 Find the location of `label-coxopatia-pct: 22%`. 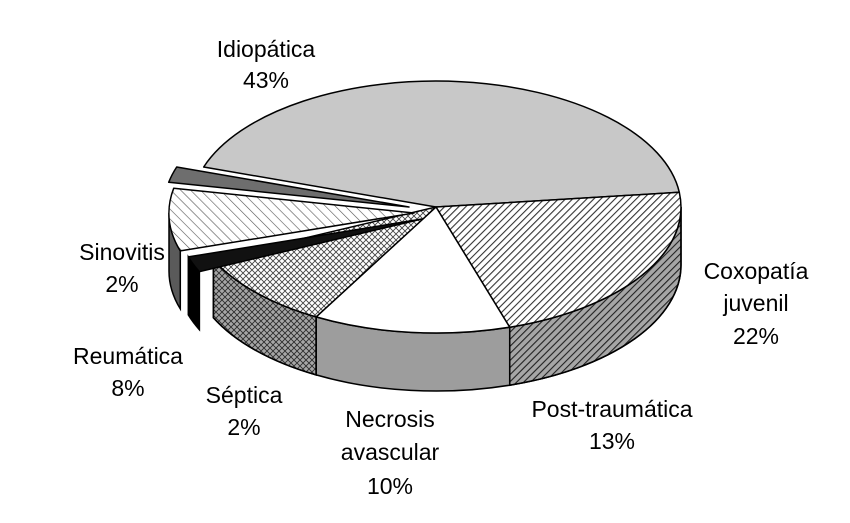

label-coxopatia-pct: 22% is located at coordinates (756, 336).